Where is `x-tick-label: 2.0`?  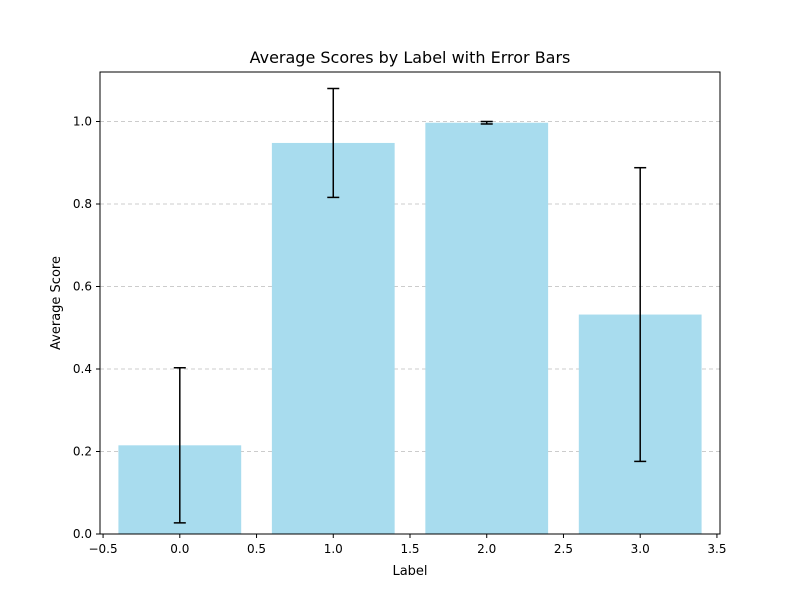
x-tick-label: 2.0 is located at coordinates (486, 549).